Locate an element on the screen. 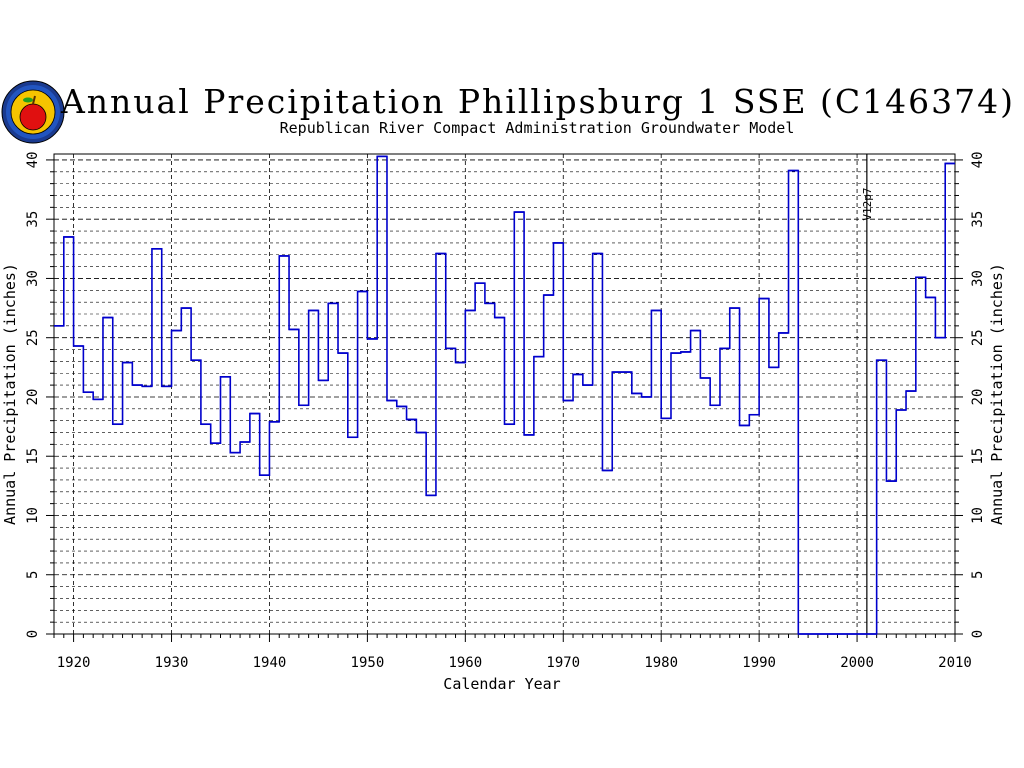  x-tick-label: 1950 is located at coordinates (368, 663).